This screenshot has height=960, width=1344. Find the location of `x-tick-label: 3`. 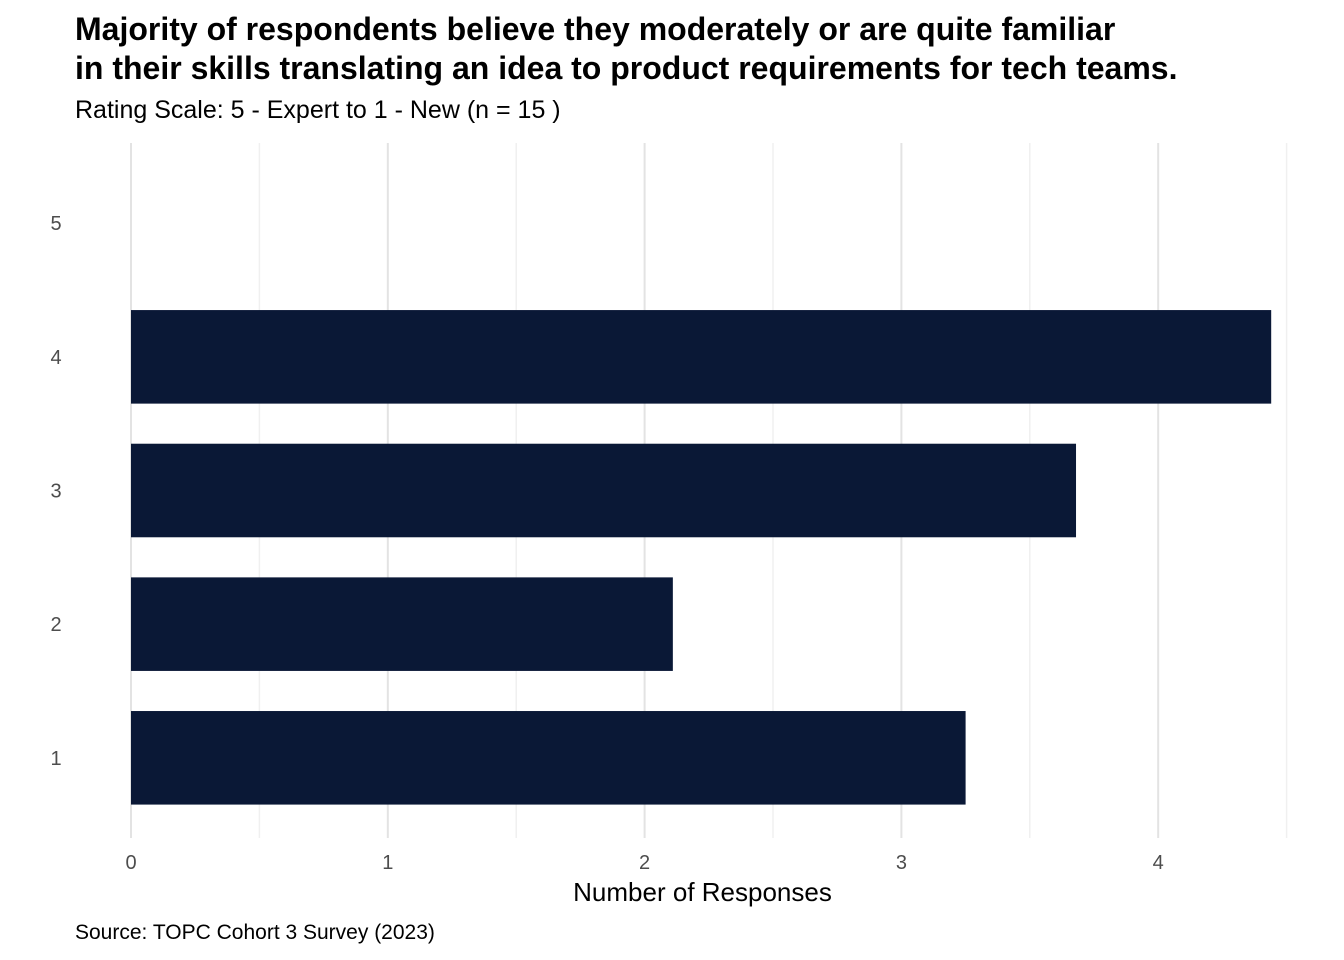

x-tick-label: 3 is located at coordinates (901, 863).